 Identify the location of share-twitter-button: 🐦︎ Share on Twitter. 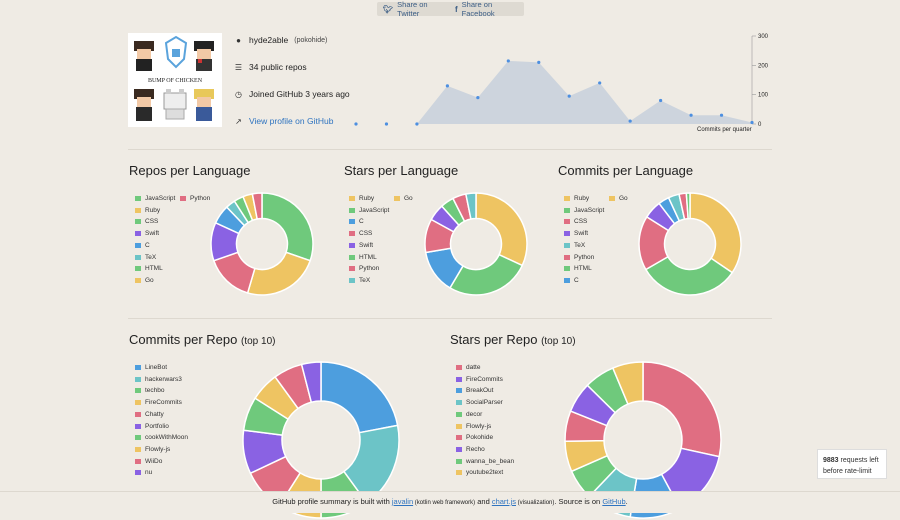
(416, 9).